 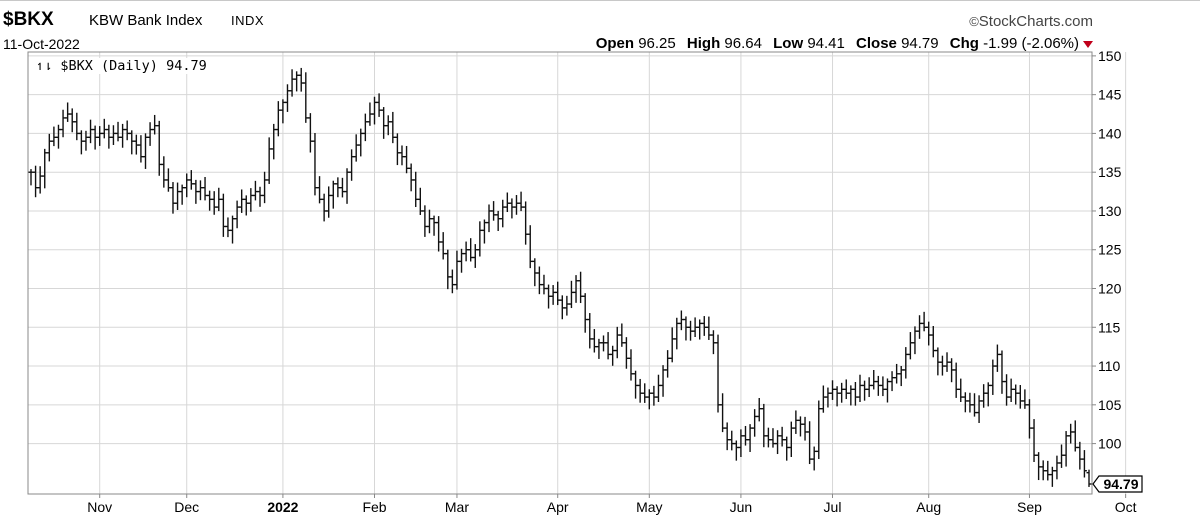 I want to click on change-label: Chg, so click(x=964, y=43).